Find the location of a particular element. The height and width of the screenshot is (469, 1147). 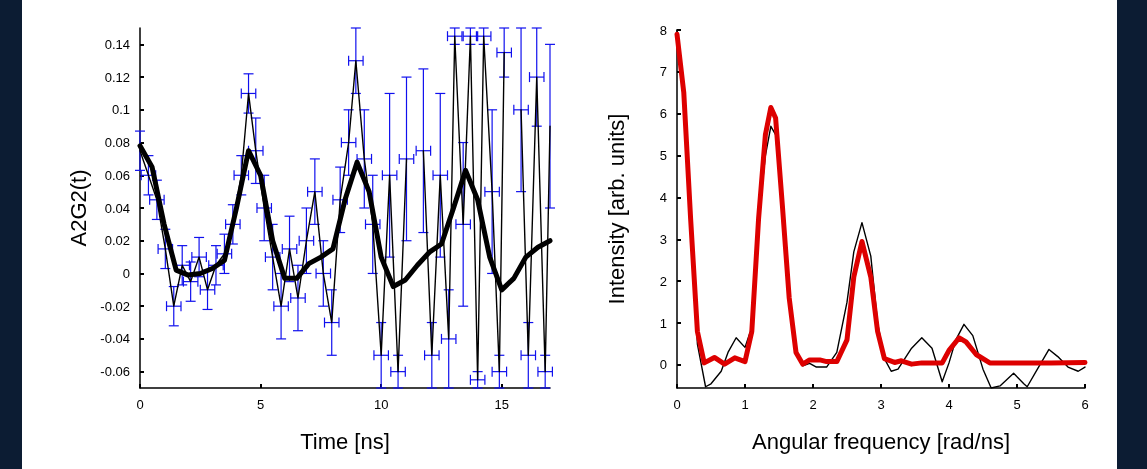

y-tick-label: 7 is located at coordinates (663, 72).